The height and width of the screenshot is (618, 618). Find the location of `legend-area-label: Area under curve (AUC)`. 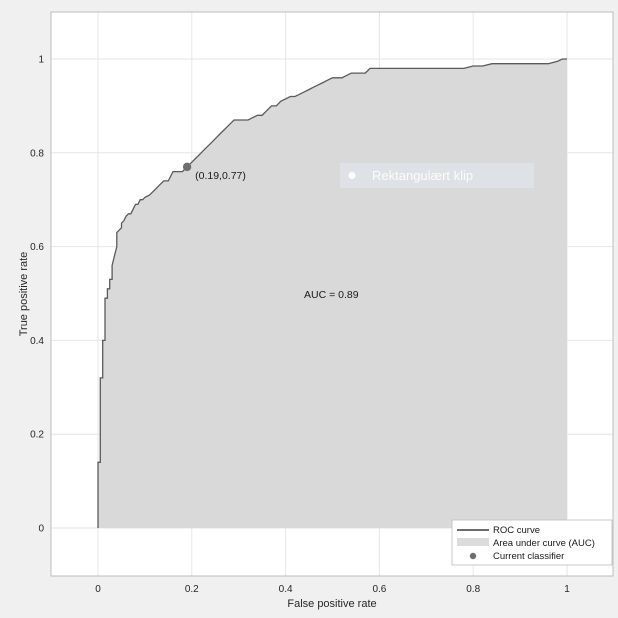

legend-area-label: Area under curve (AUC) is located at coordinates (544, 543).